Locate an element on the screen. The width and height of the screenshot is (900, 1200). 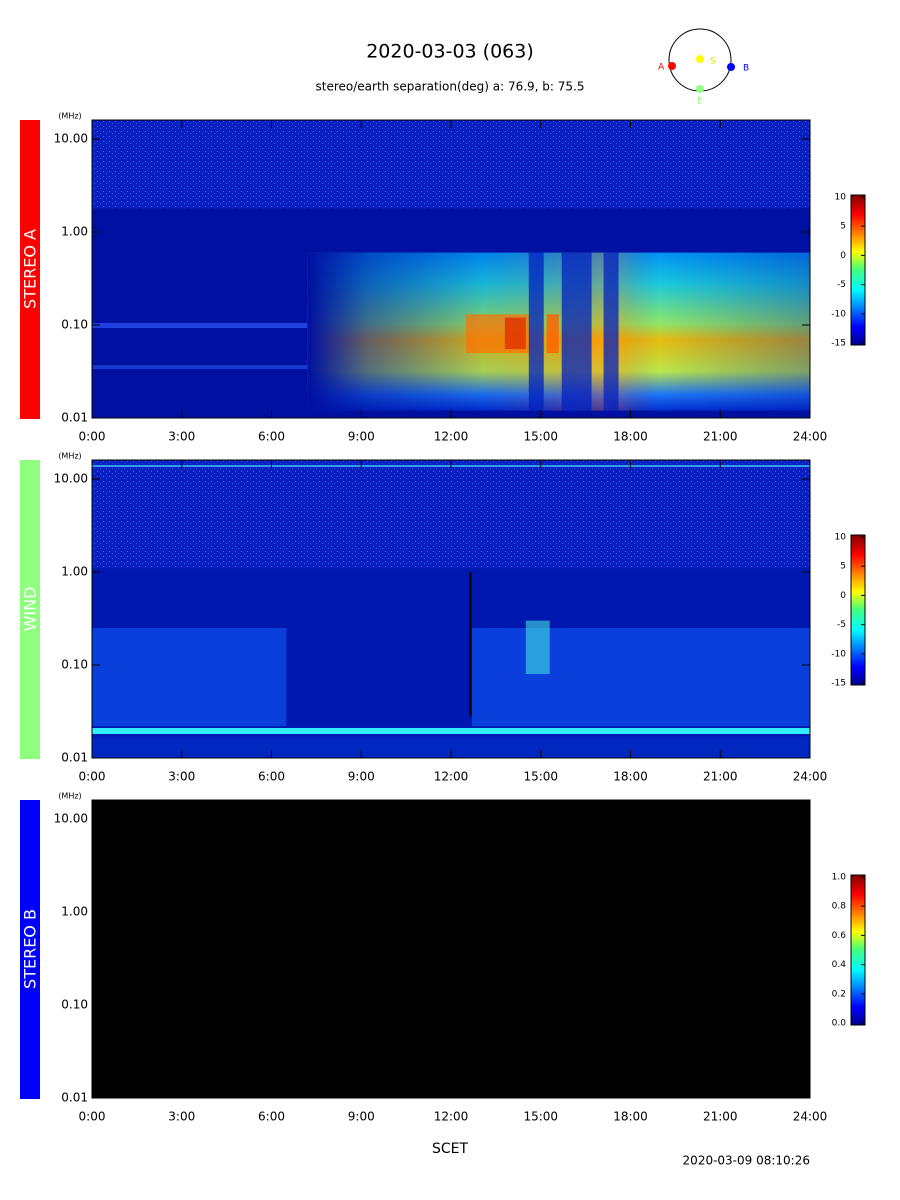
colorbar-tick-label: 0.4 is located at coordinates (839, 965).